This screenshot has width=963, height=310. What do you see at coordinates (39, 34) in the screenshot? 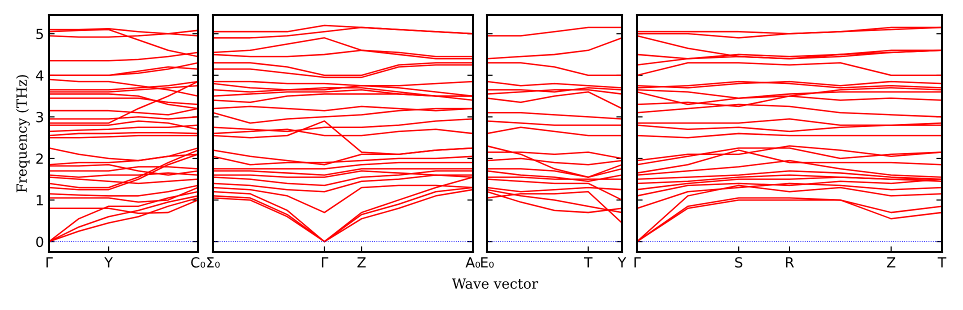
I see `y-tick-label: 5` at bounding box center [39, 34].